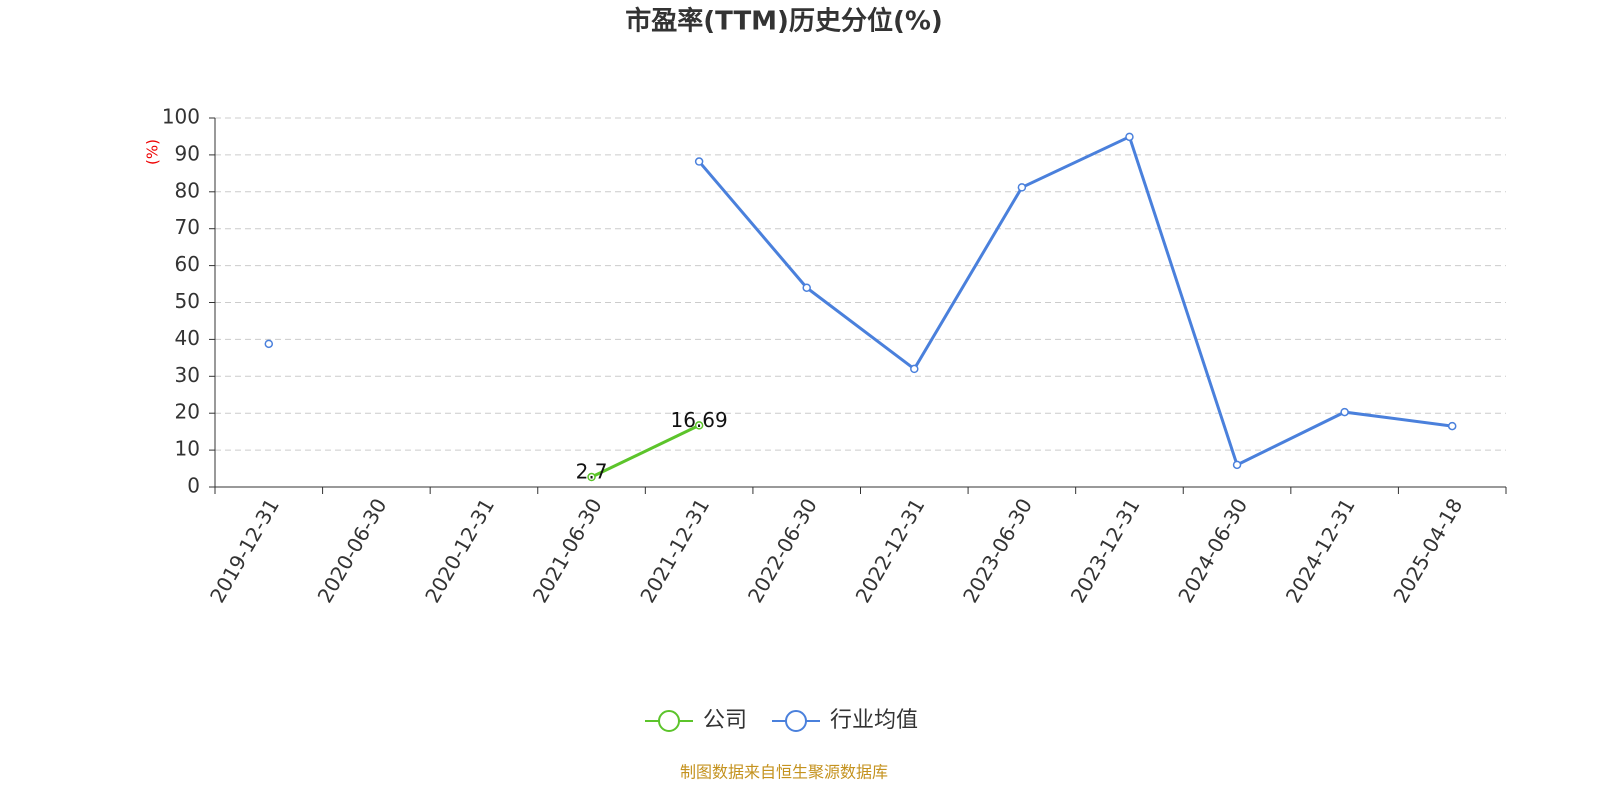 The image size is (1600, 800). Describe the element at coordinates (187, 449) in the screenshot. I see `y-tick-label: 10` at that location.